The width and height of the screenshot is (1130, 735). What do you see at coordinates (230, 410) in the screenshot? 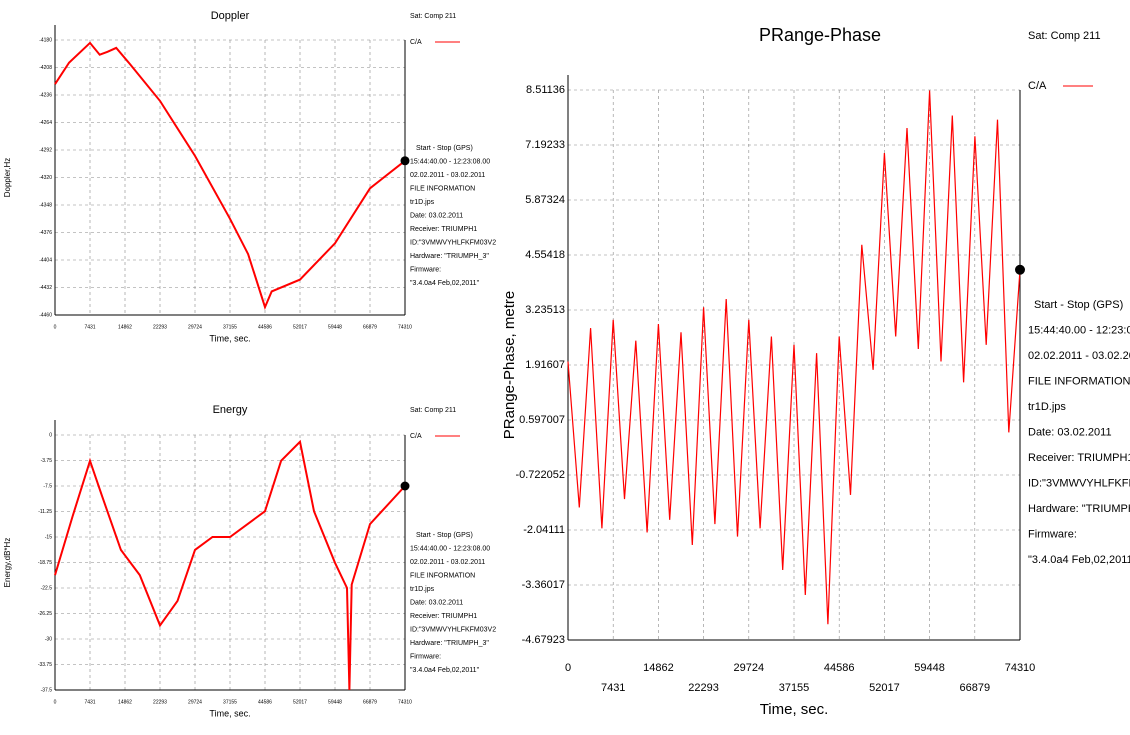
I see `chart-title: Energy` at bounding box center [230, 410].